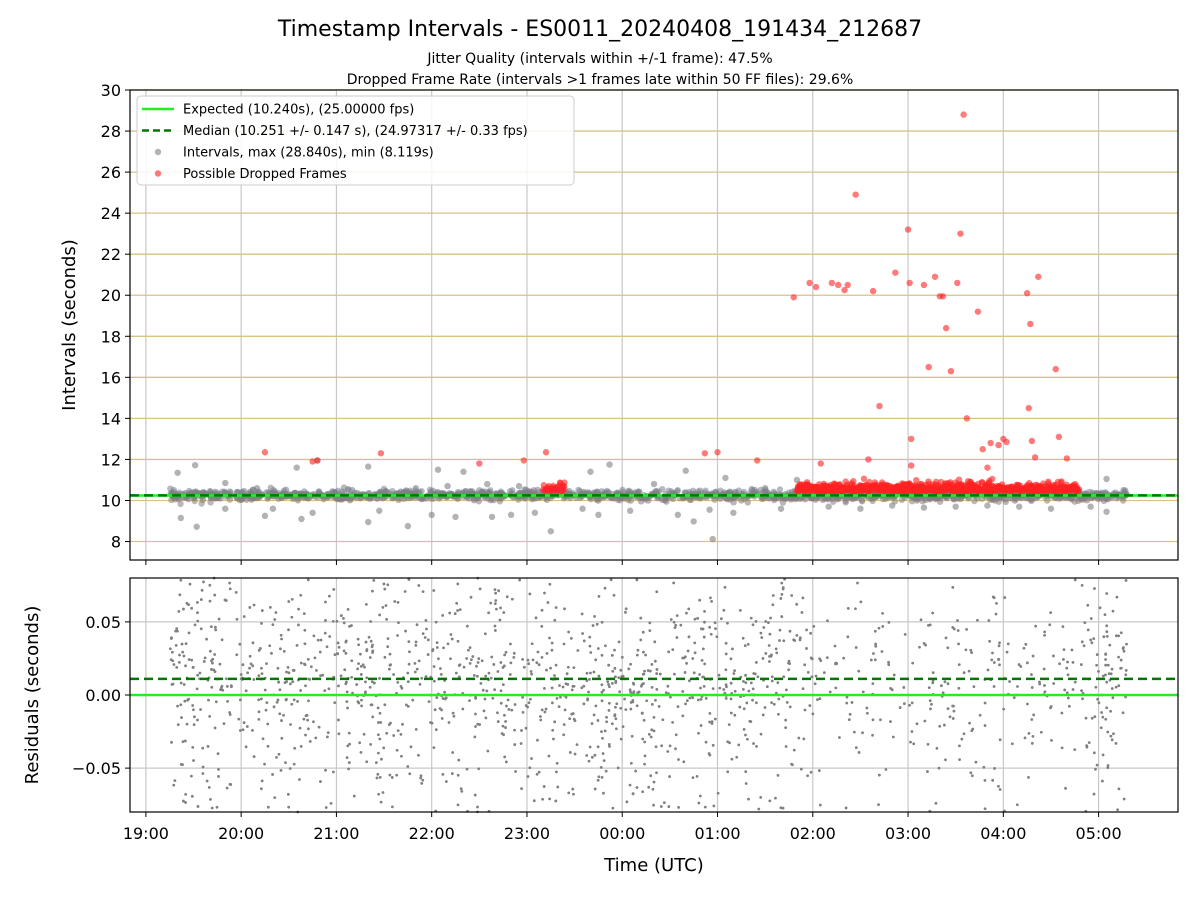 The image size is (1200, 900). Describe the element at coordinates (298, 110) in the screenshot. I see `legend-expected-label: Expected (10.240s), (25.00000 fps)` at that location.